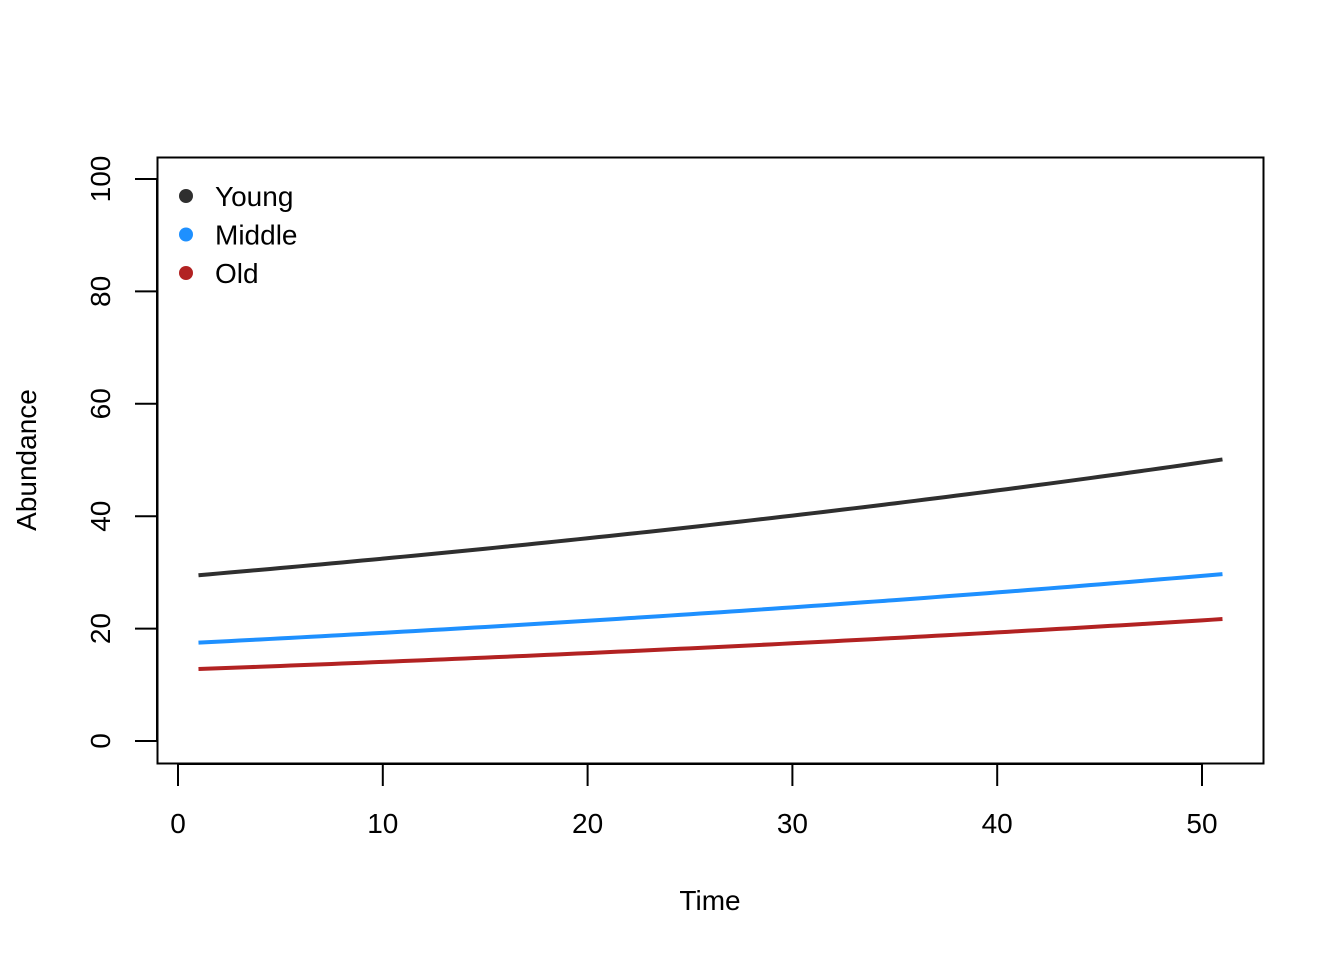 Image resolution: width=1344 pixels, height=960 pixels. I want to click on y-axis-label: Abundance, so click(26, 460).